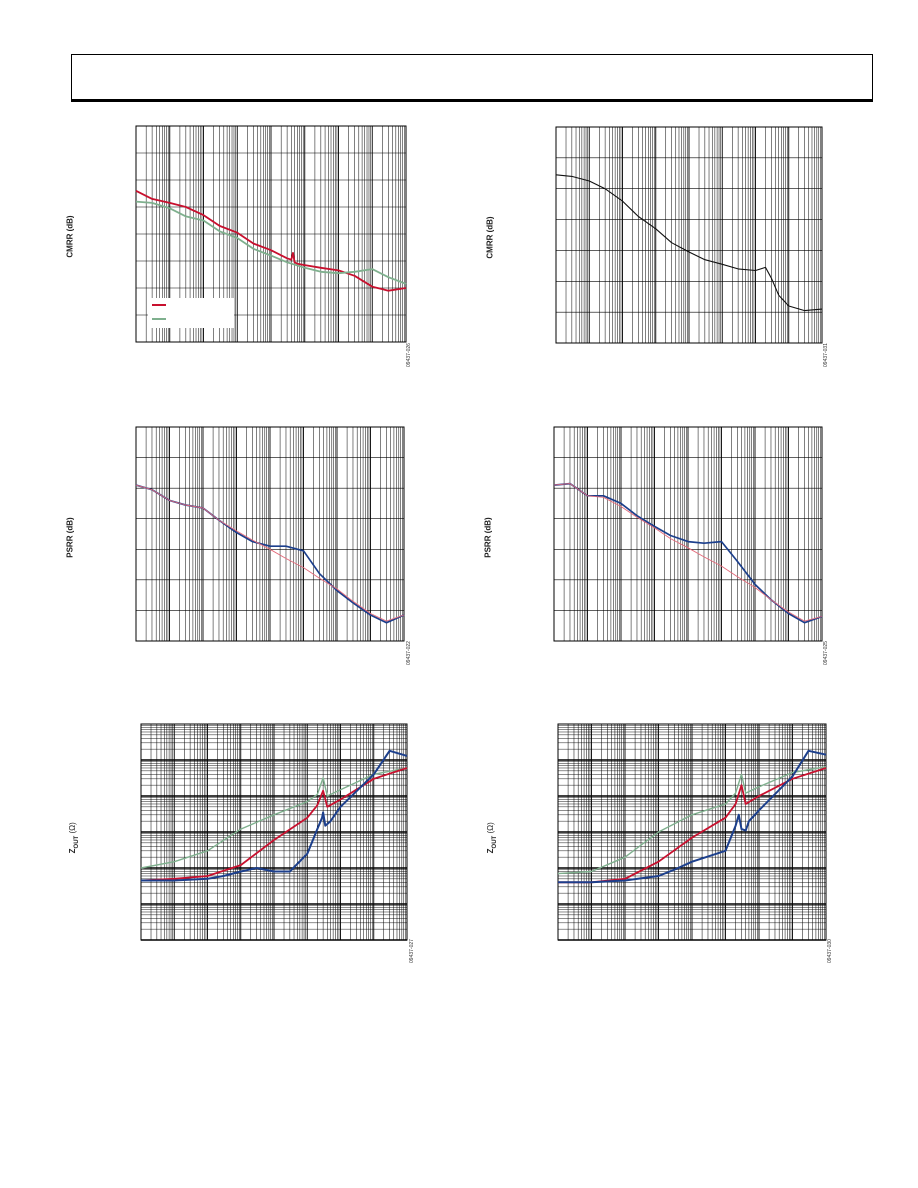 This screenshot has width=918, height=1188. I want to click on figure-code: 09437-026, so click(409, 355).